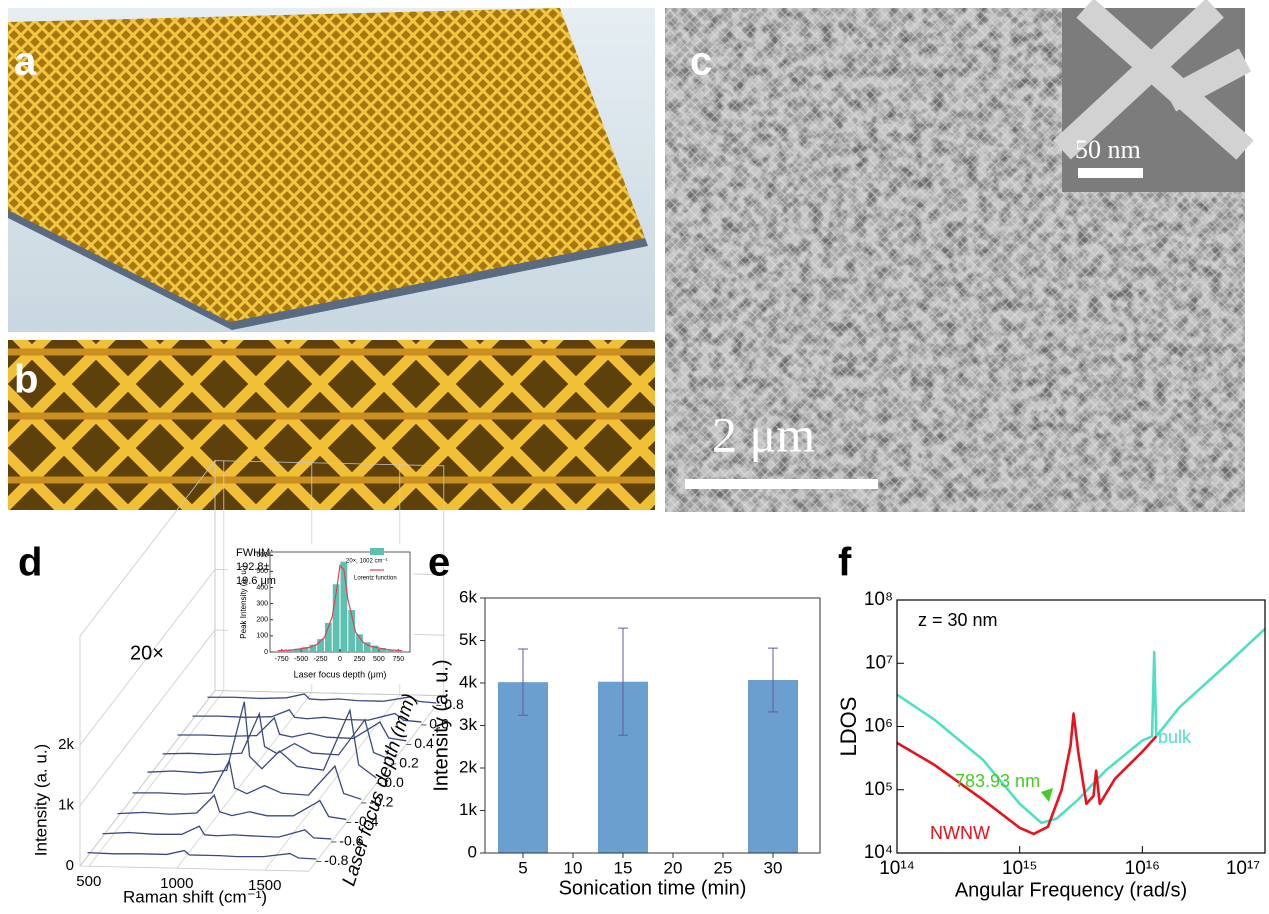  What do you see at coordinates (763, 434) in the screenshot?
I see `scale-label: 2 μm` at bounding box center [763, 434].